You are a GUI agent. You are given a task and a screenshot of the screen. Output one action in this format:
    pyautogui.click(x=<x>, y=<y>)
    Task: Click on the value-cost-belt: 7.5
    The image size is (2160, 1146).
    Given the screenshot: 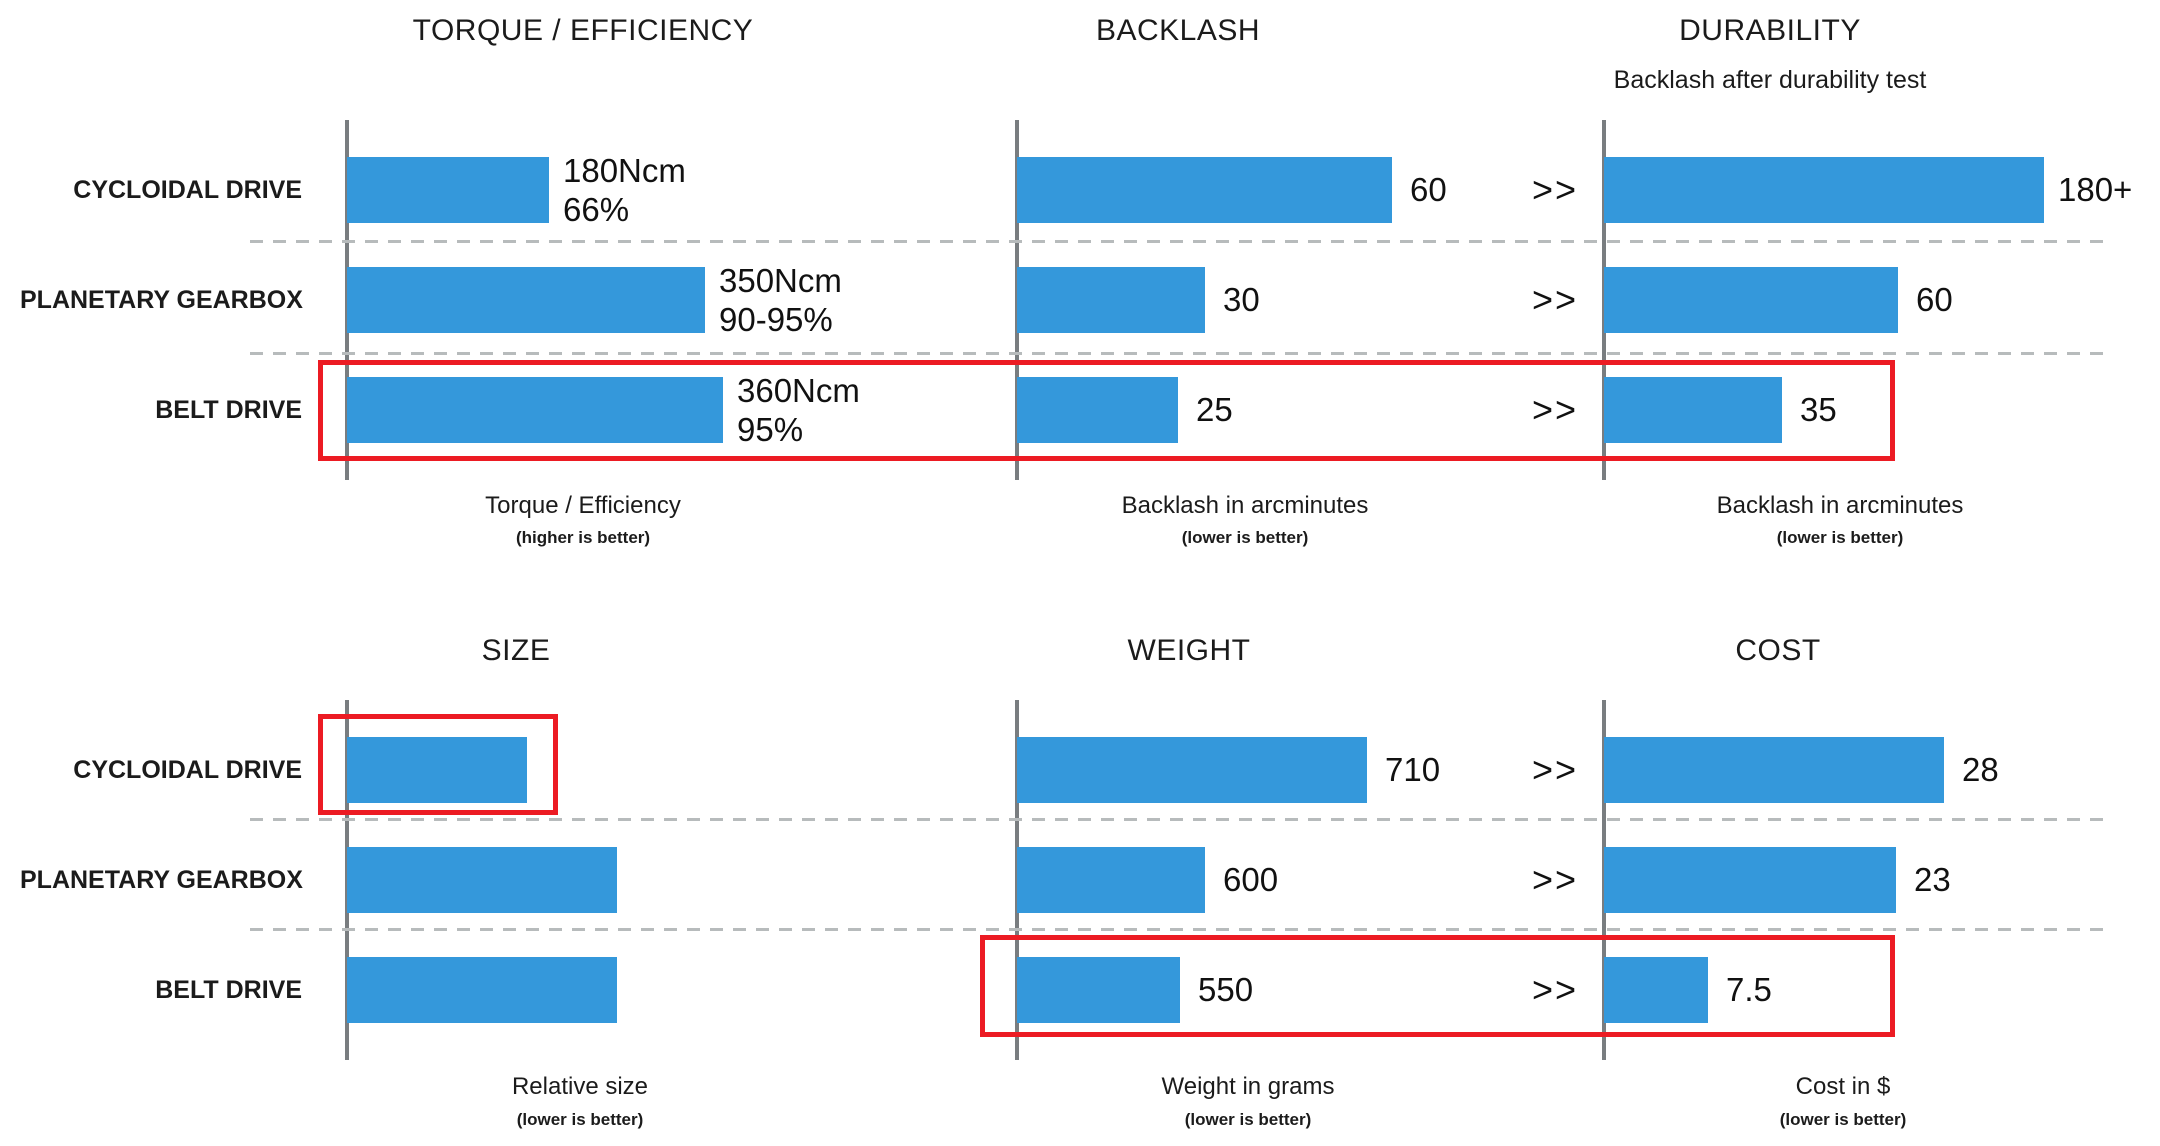 What is the action you would take?
    pyautogui.click(x=1749, y=989)
    